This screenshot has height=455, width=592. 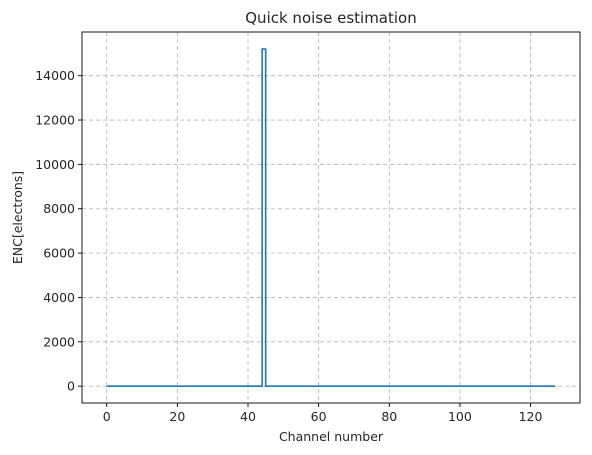 I want to click on y-tick-label: 0, so click(x=71, y=386).